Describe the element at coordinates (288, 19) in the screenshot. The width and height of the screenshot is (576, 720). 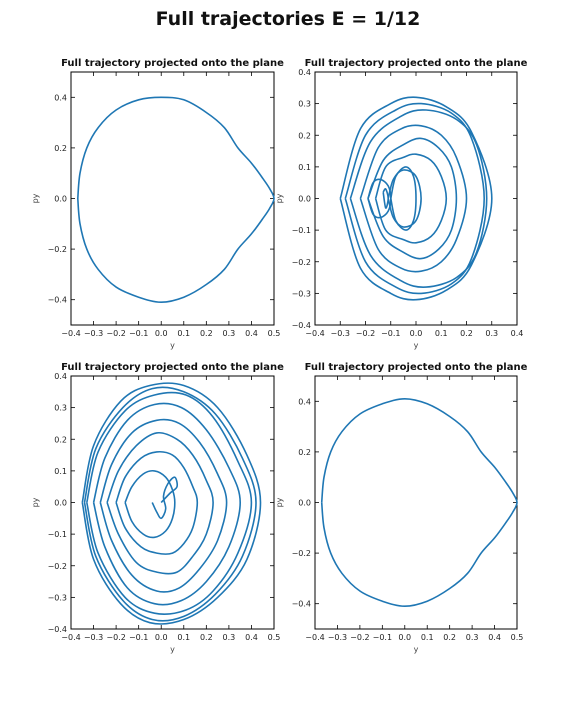
I see `figure-title: Full trajectories E = 1/12` at that location.